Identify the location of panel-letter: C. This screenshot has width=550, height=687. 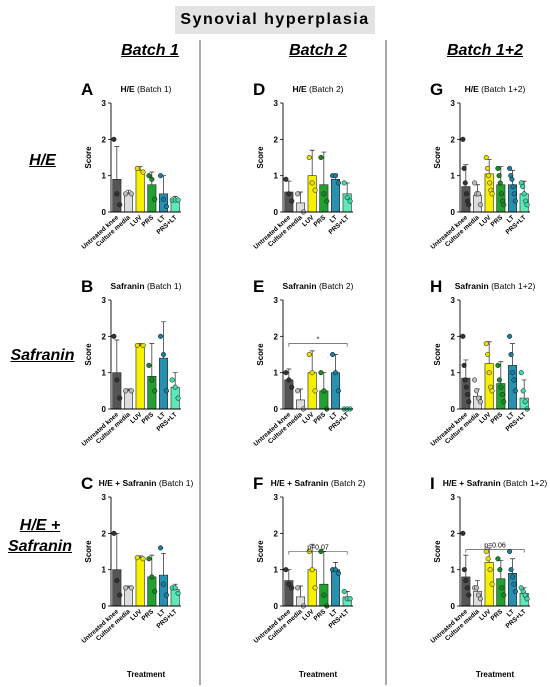
(87, 483).